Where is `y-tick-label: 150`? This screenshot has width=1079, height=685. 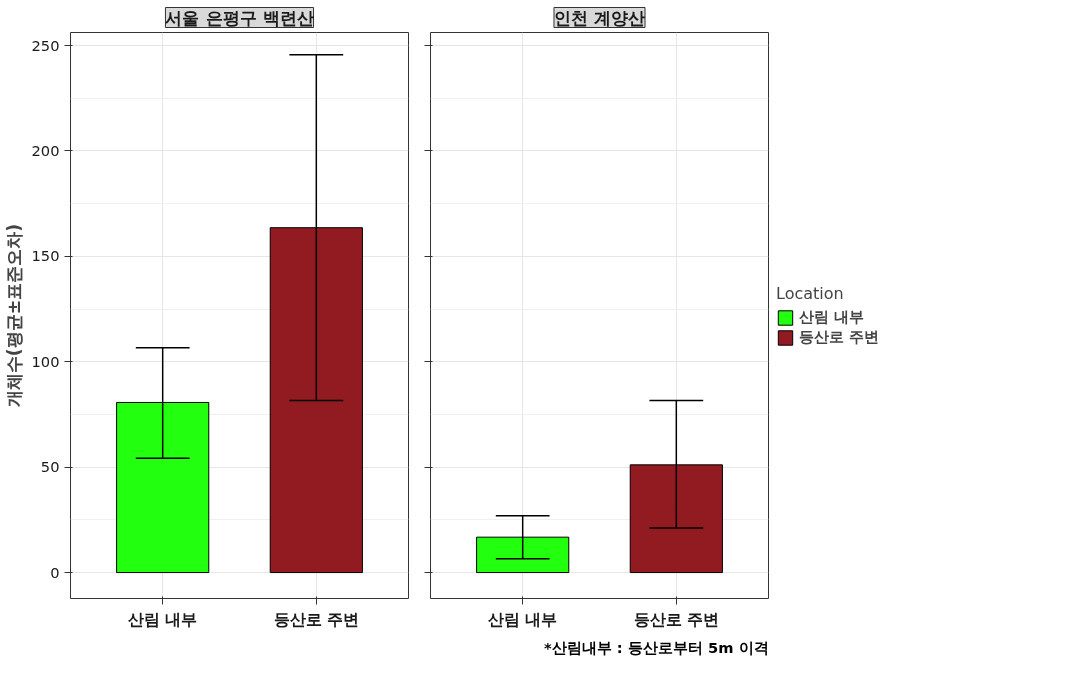 y-tick-label: 150 is located at coordinates (45, 256).